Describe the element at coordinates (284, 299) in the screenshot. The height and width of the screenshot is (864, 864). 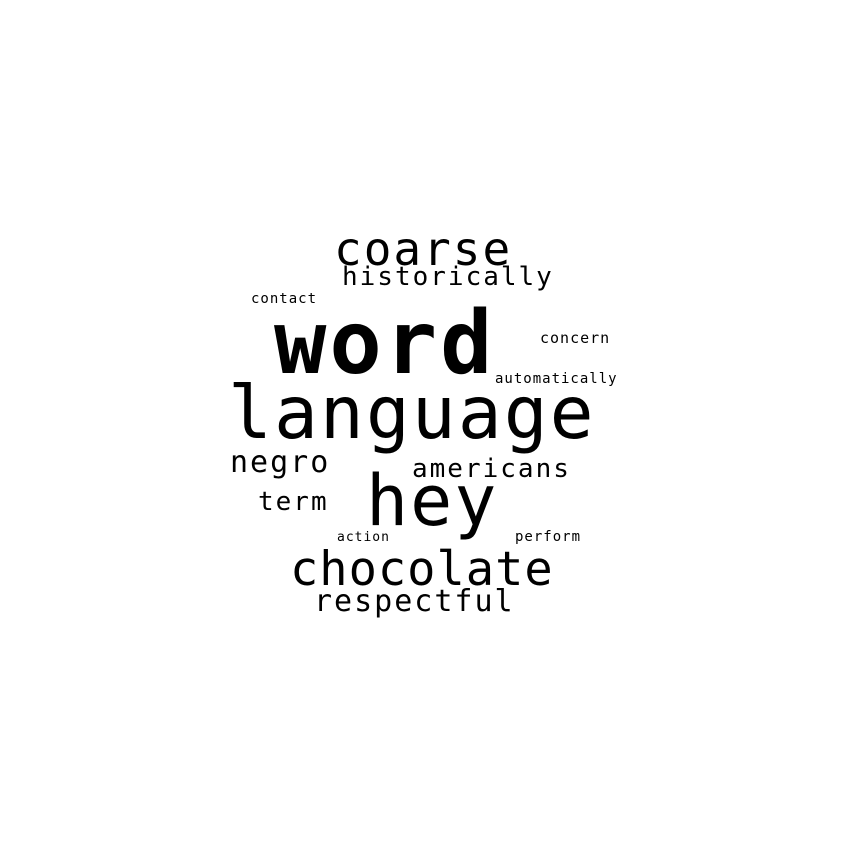
I see `cloud-word-contact: contact` at that location.